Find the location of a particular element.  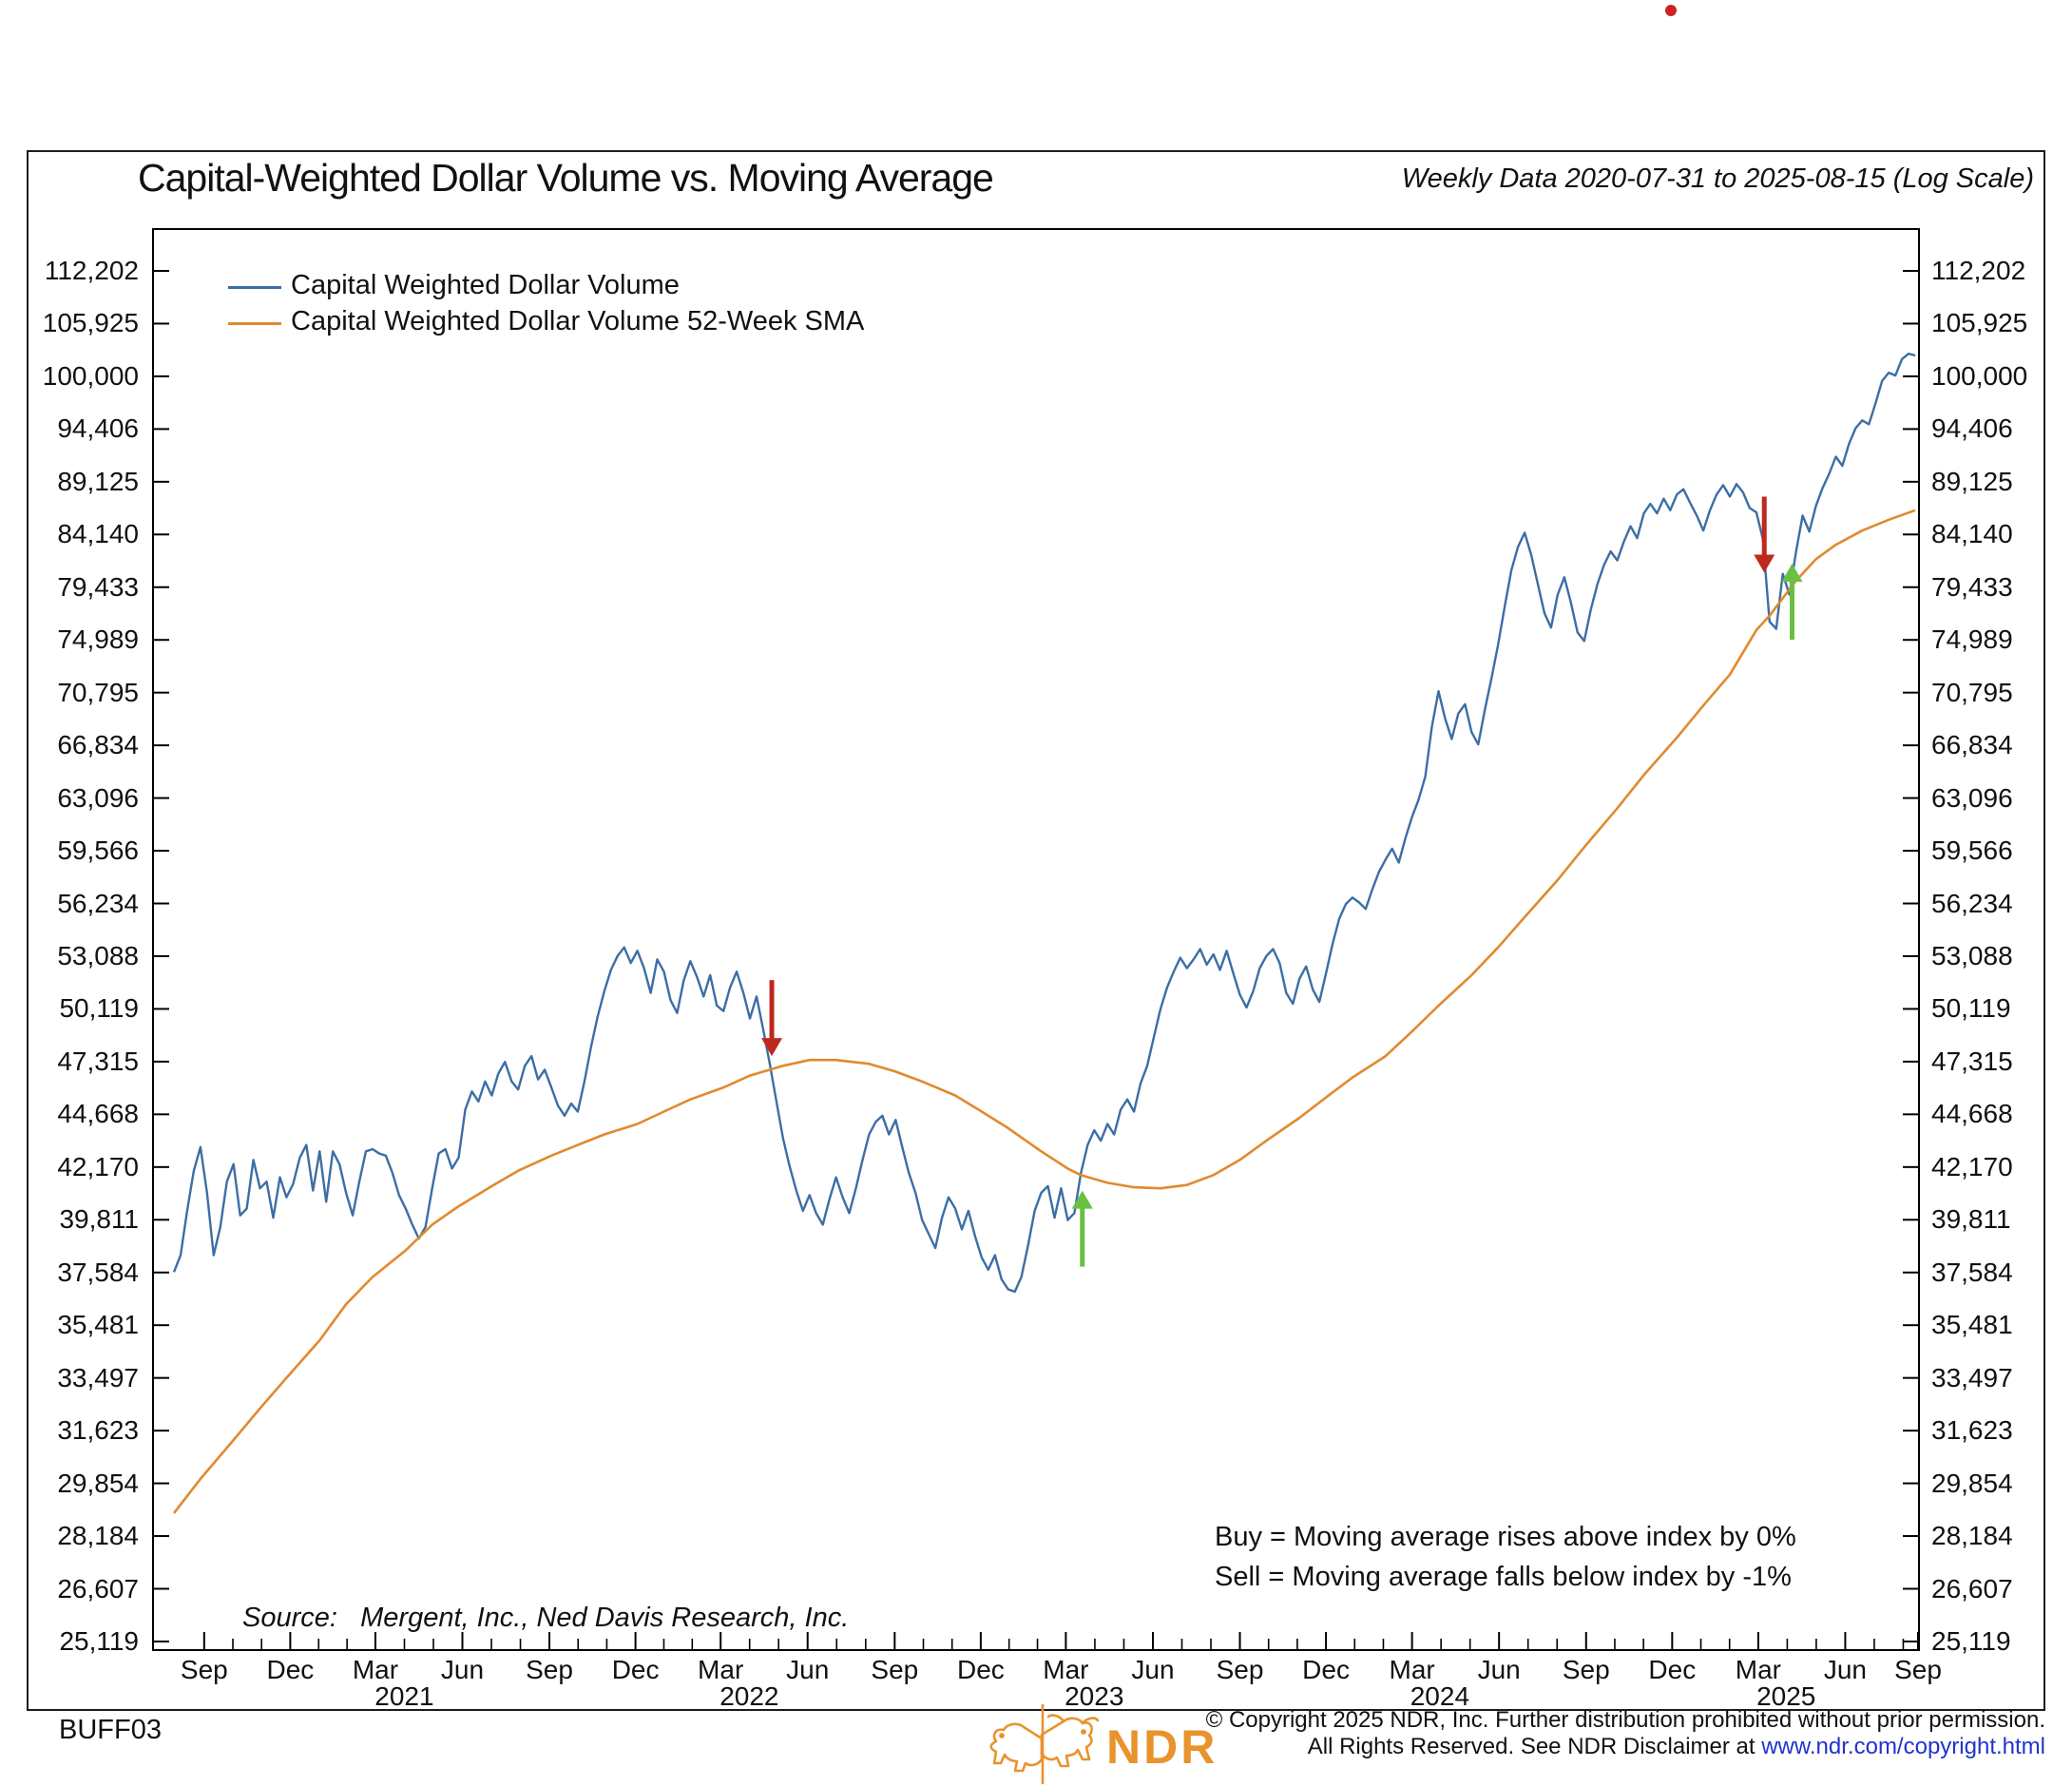

y-axis-label-right: 94,406 is located at coordinates (1972, 428).